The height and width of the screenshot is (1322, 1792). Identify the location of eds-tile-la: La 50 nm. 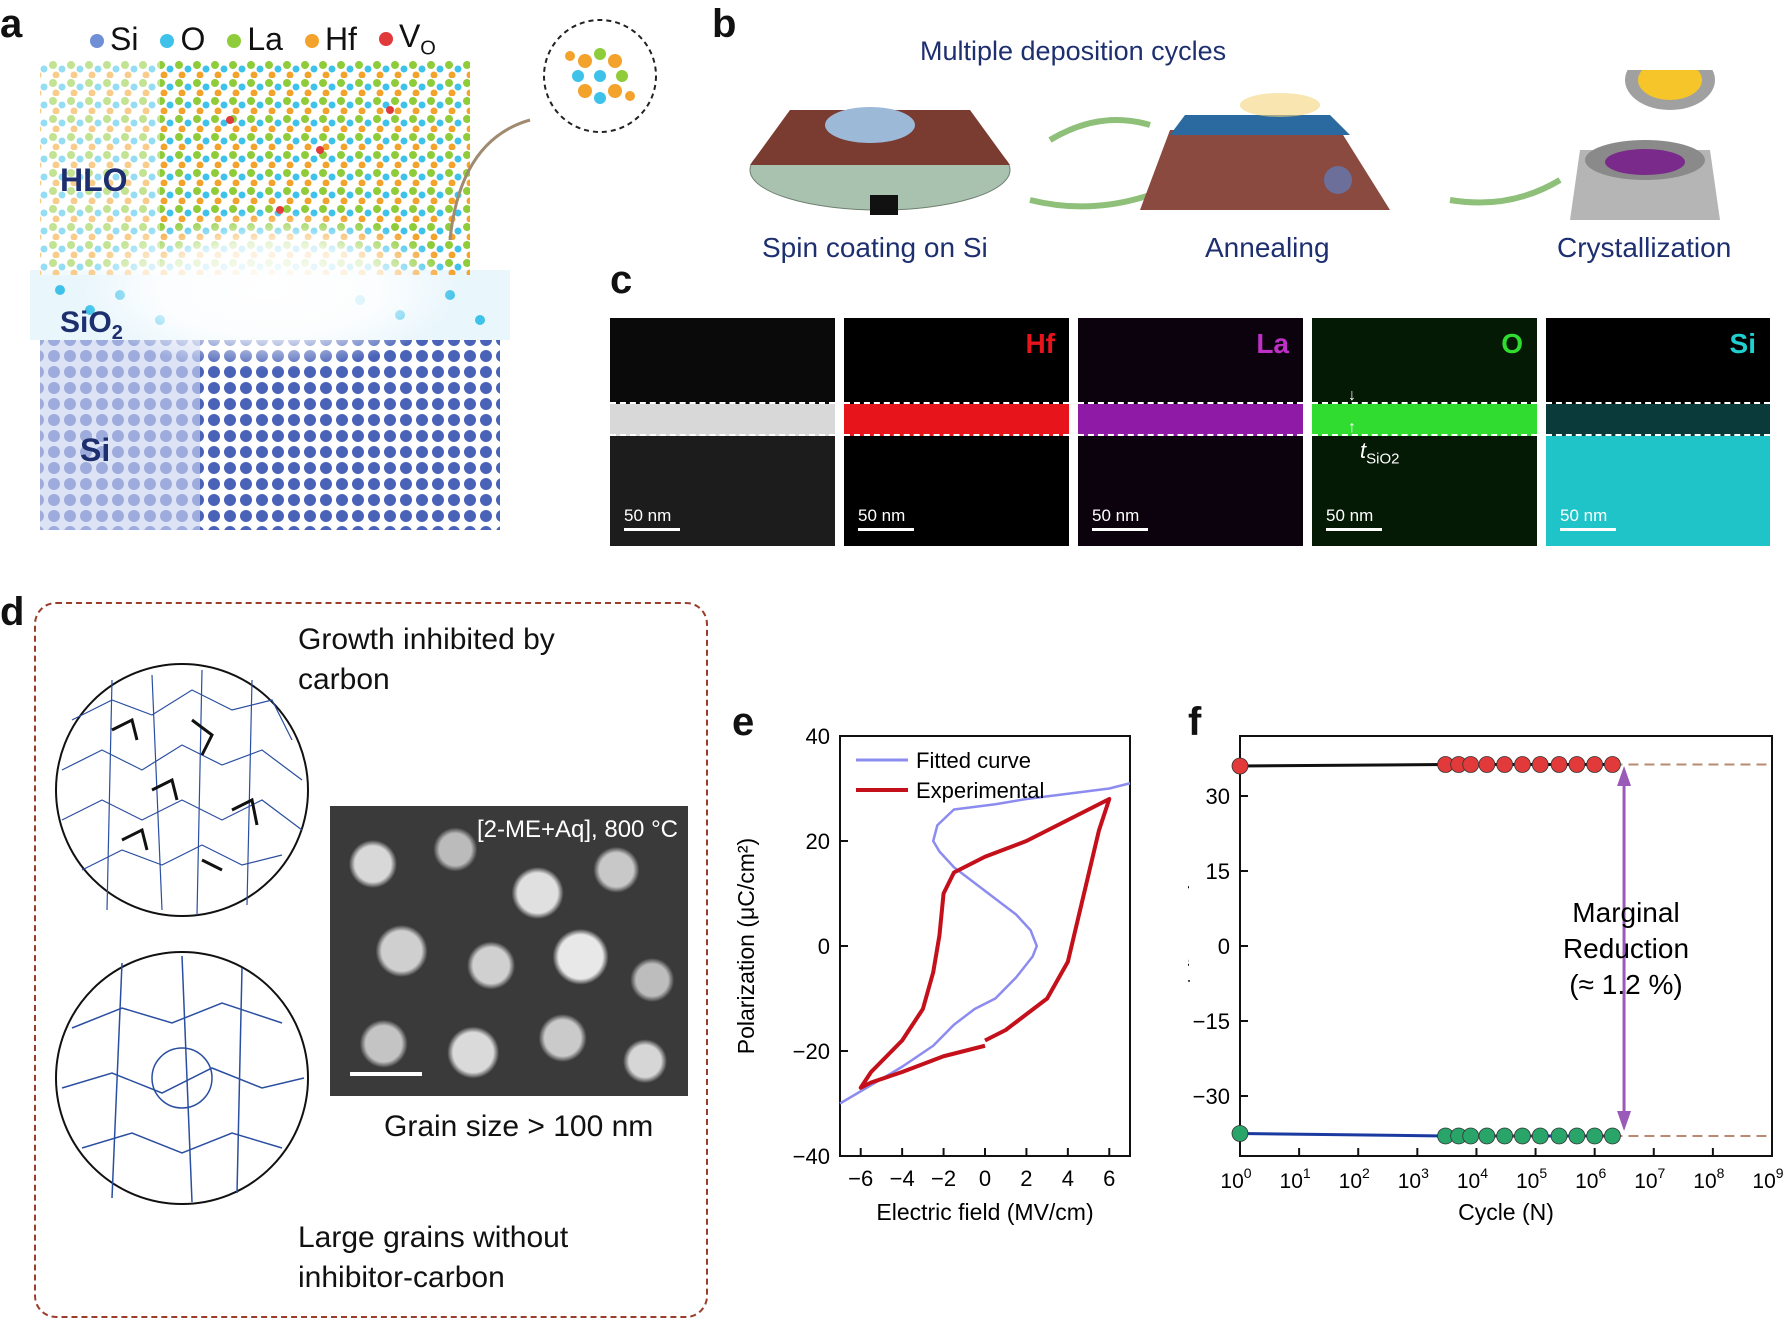
(1190, 432).